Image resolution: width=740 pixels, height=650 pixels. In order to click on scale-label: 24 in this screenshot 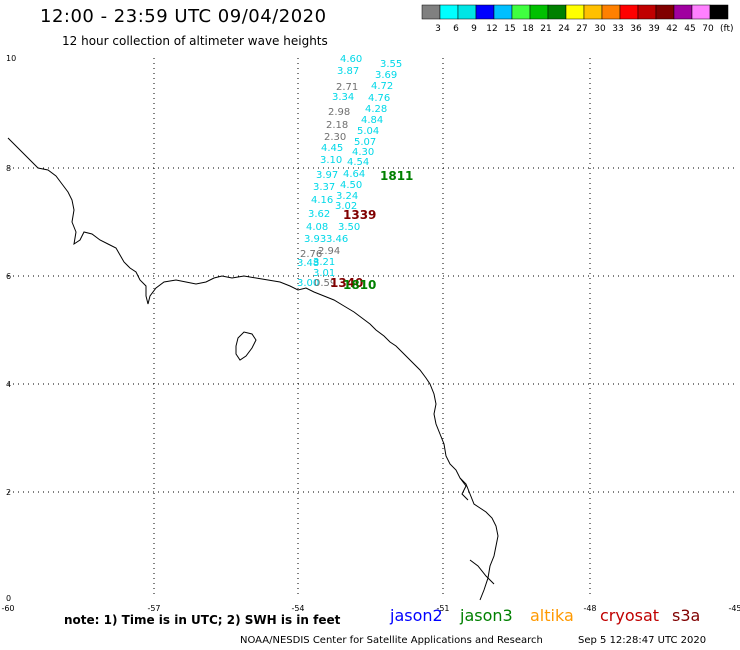, I will do `click(564, 29)`.